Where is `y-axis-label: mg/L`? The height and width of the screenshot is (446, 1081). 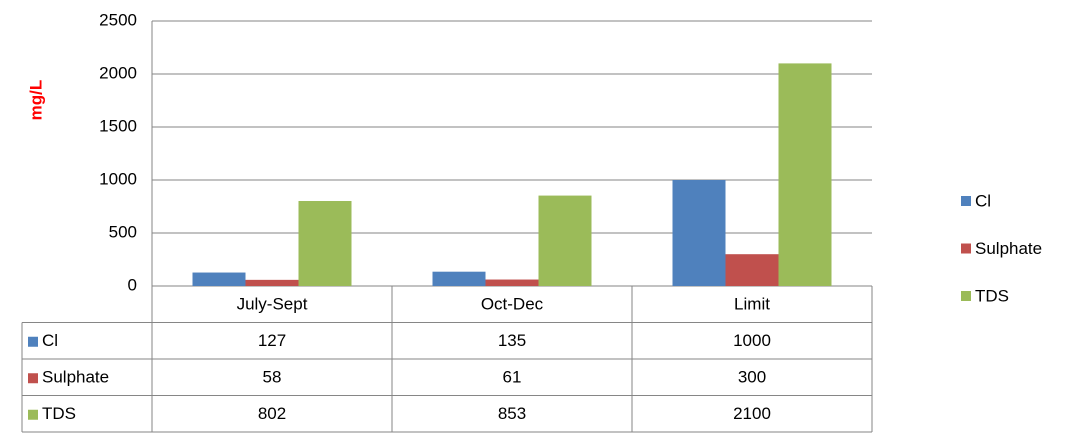 y-axis-label: mg/L is located at coordinates (35, 100).